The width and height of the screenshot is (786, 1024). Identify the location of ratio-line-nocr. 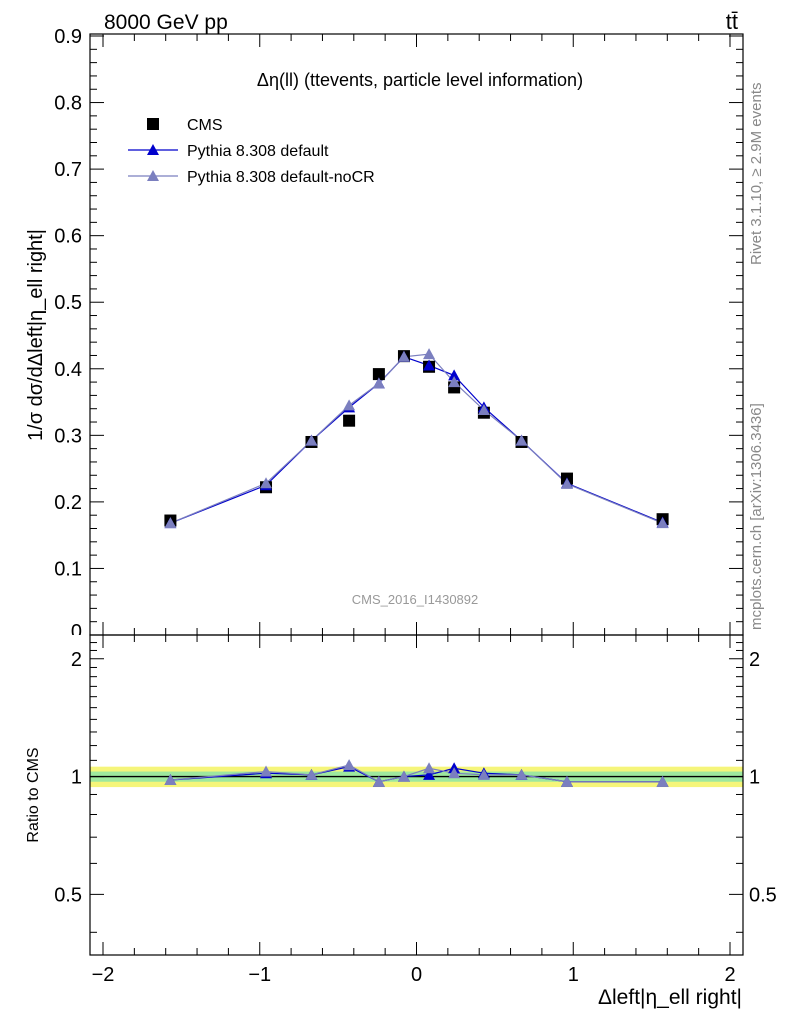
(416, 773).